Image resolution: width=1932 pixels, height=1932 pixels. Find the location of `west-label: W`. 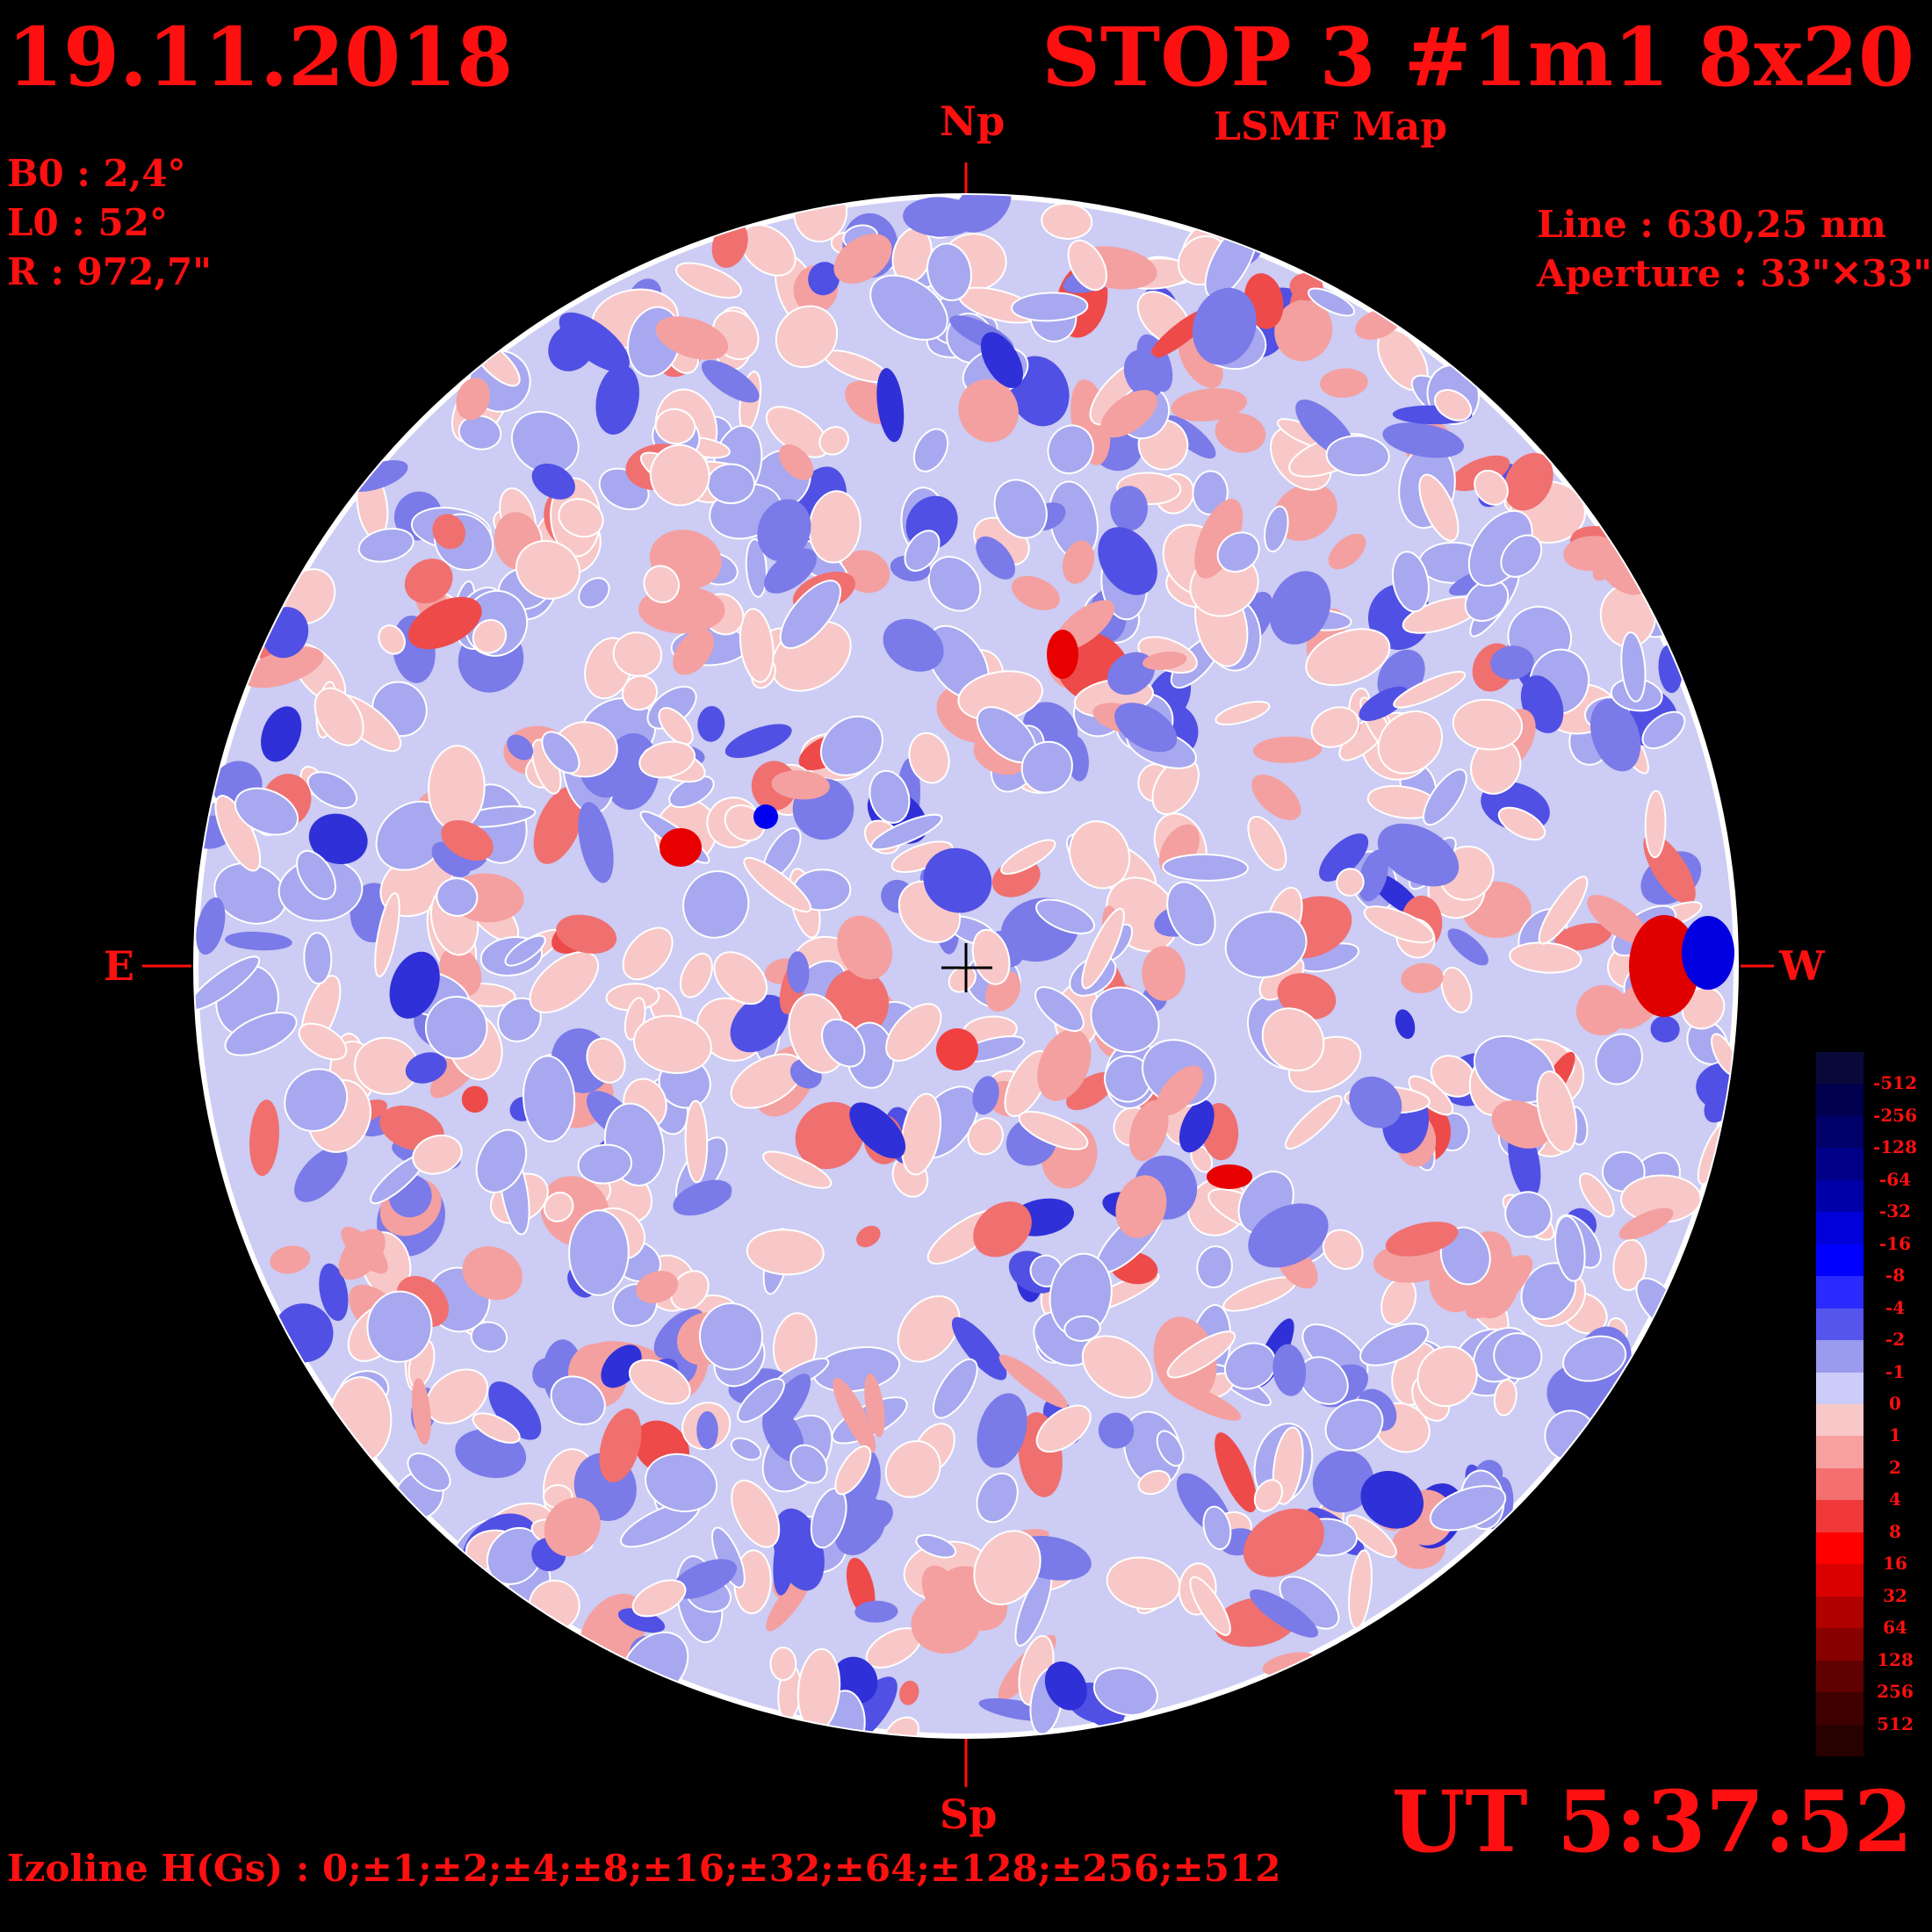

west-label: W is located at coordinates (1802, 966).